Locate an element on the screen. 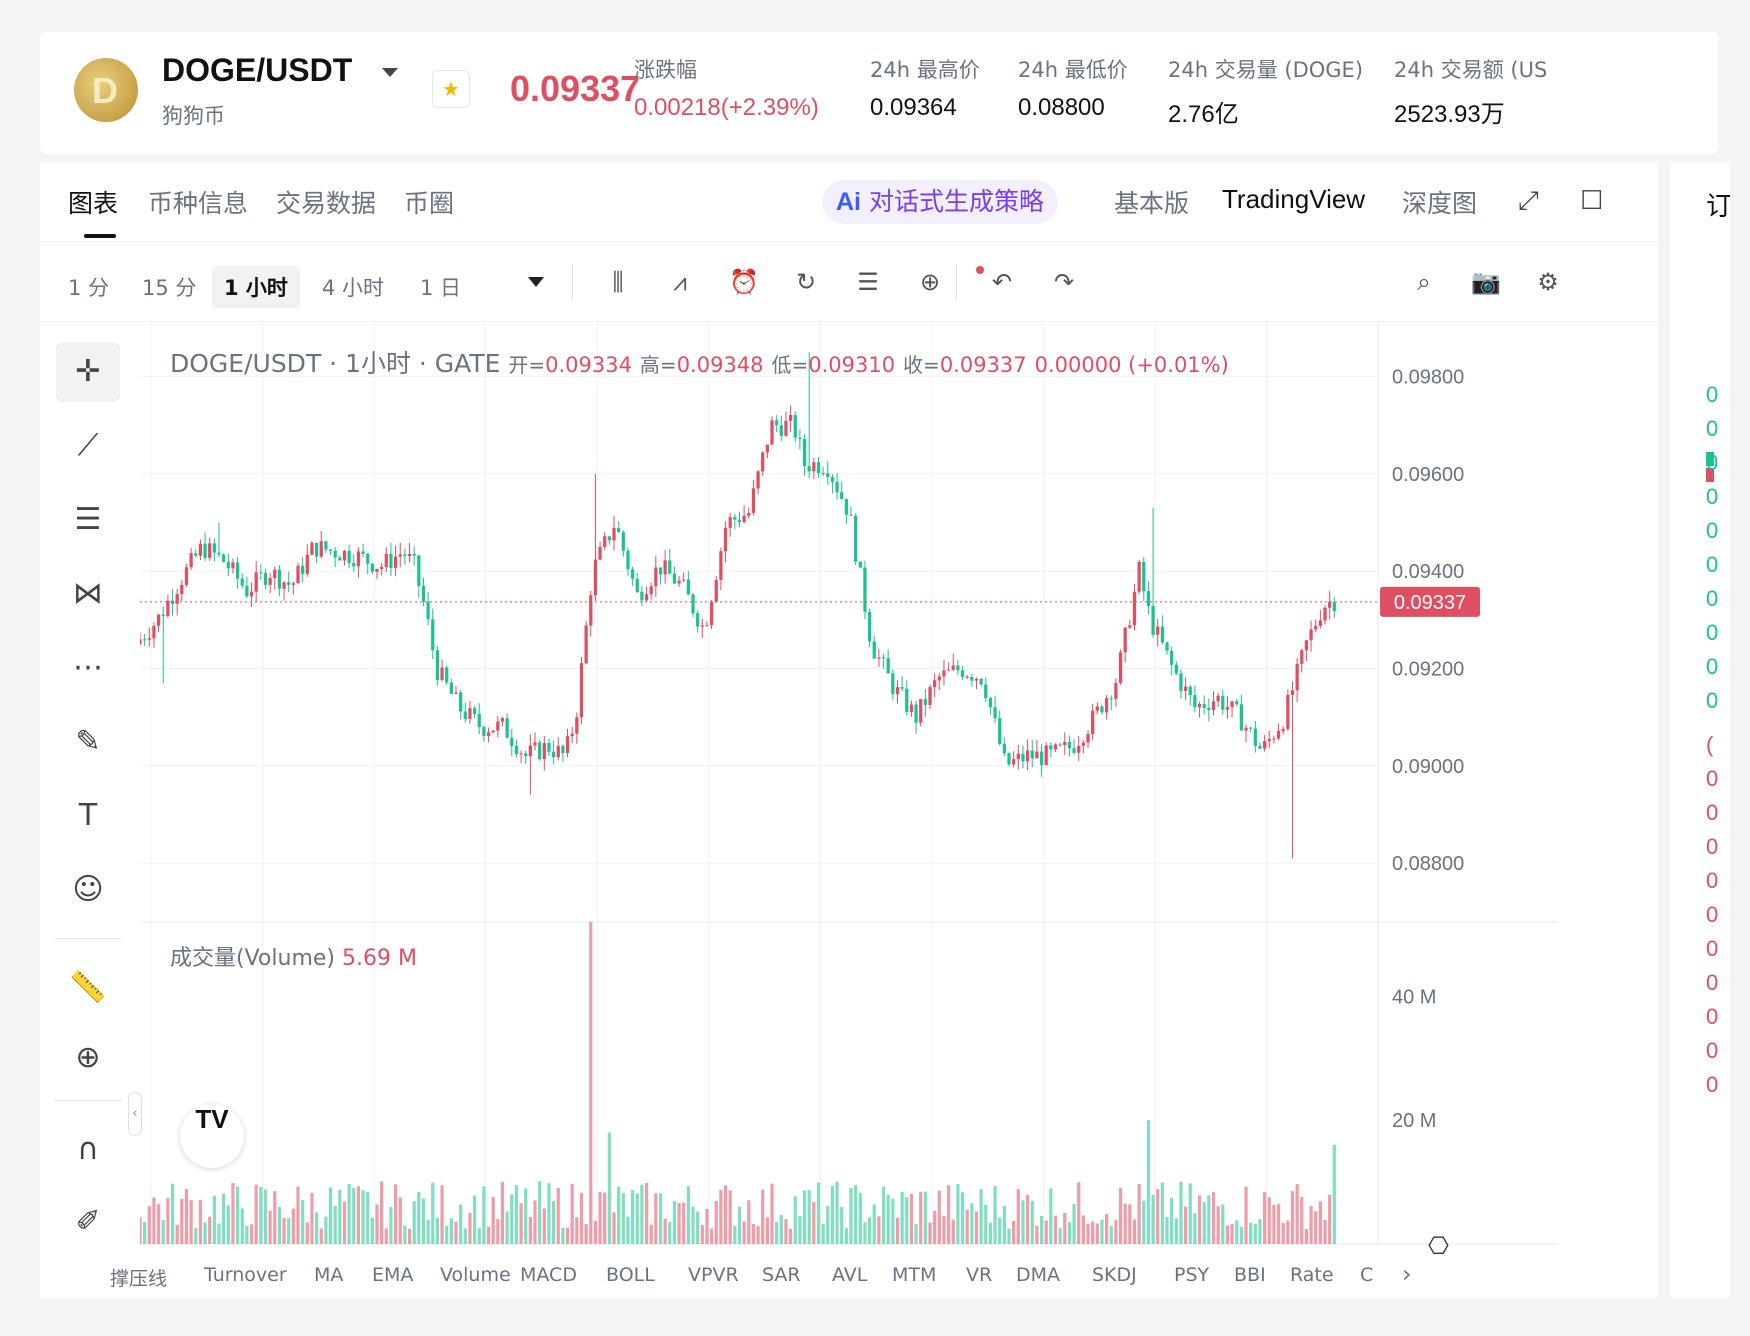 The height and width of the screenshot is (1336, 1750). indicator-bbi: BBI is located at coordinates (1250, 1275).